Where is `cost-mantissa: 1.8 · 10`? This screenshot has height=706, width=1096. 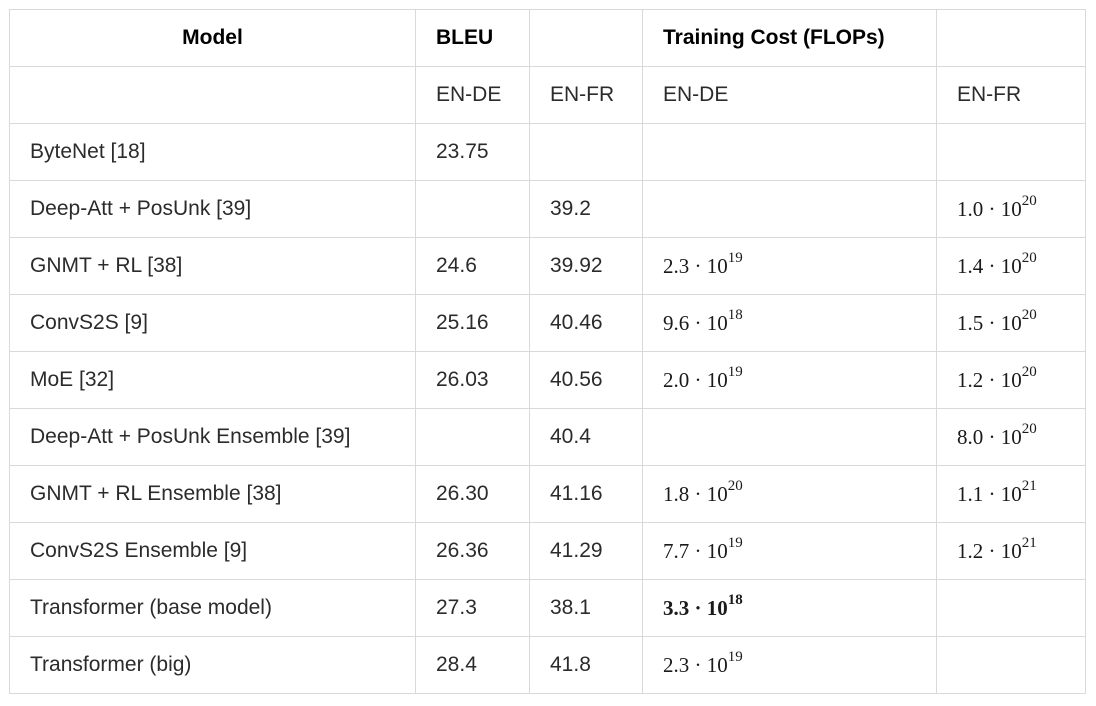
cost-mantissa: 1.8 · 10 is located at coordinates (695, 493).